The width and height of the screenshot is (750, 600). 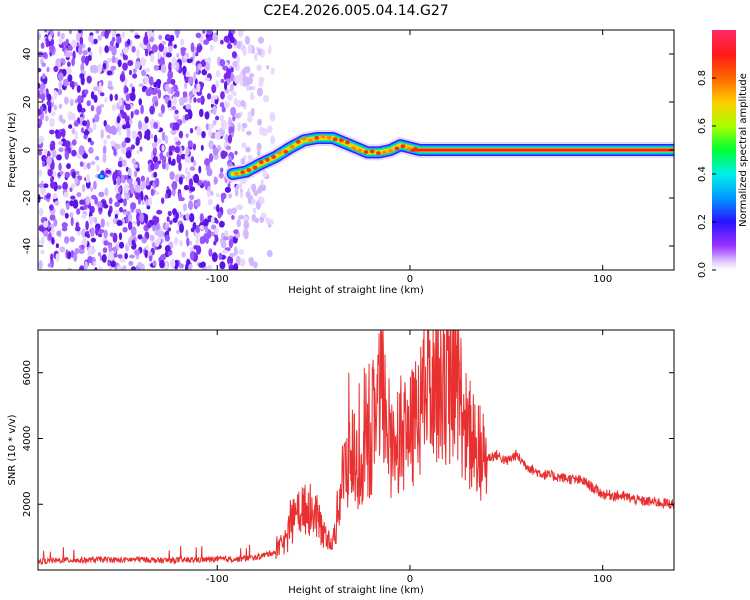 I want to click on colorbar-tick-label: 0.4, so click(x=702, y=174).